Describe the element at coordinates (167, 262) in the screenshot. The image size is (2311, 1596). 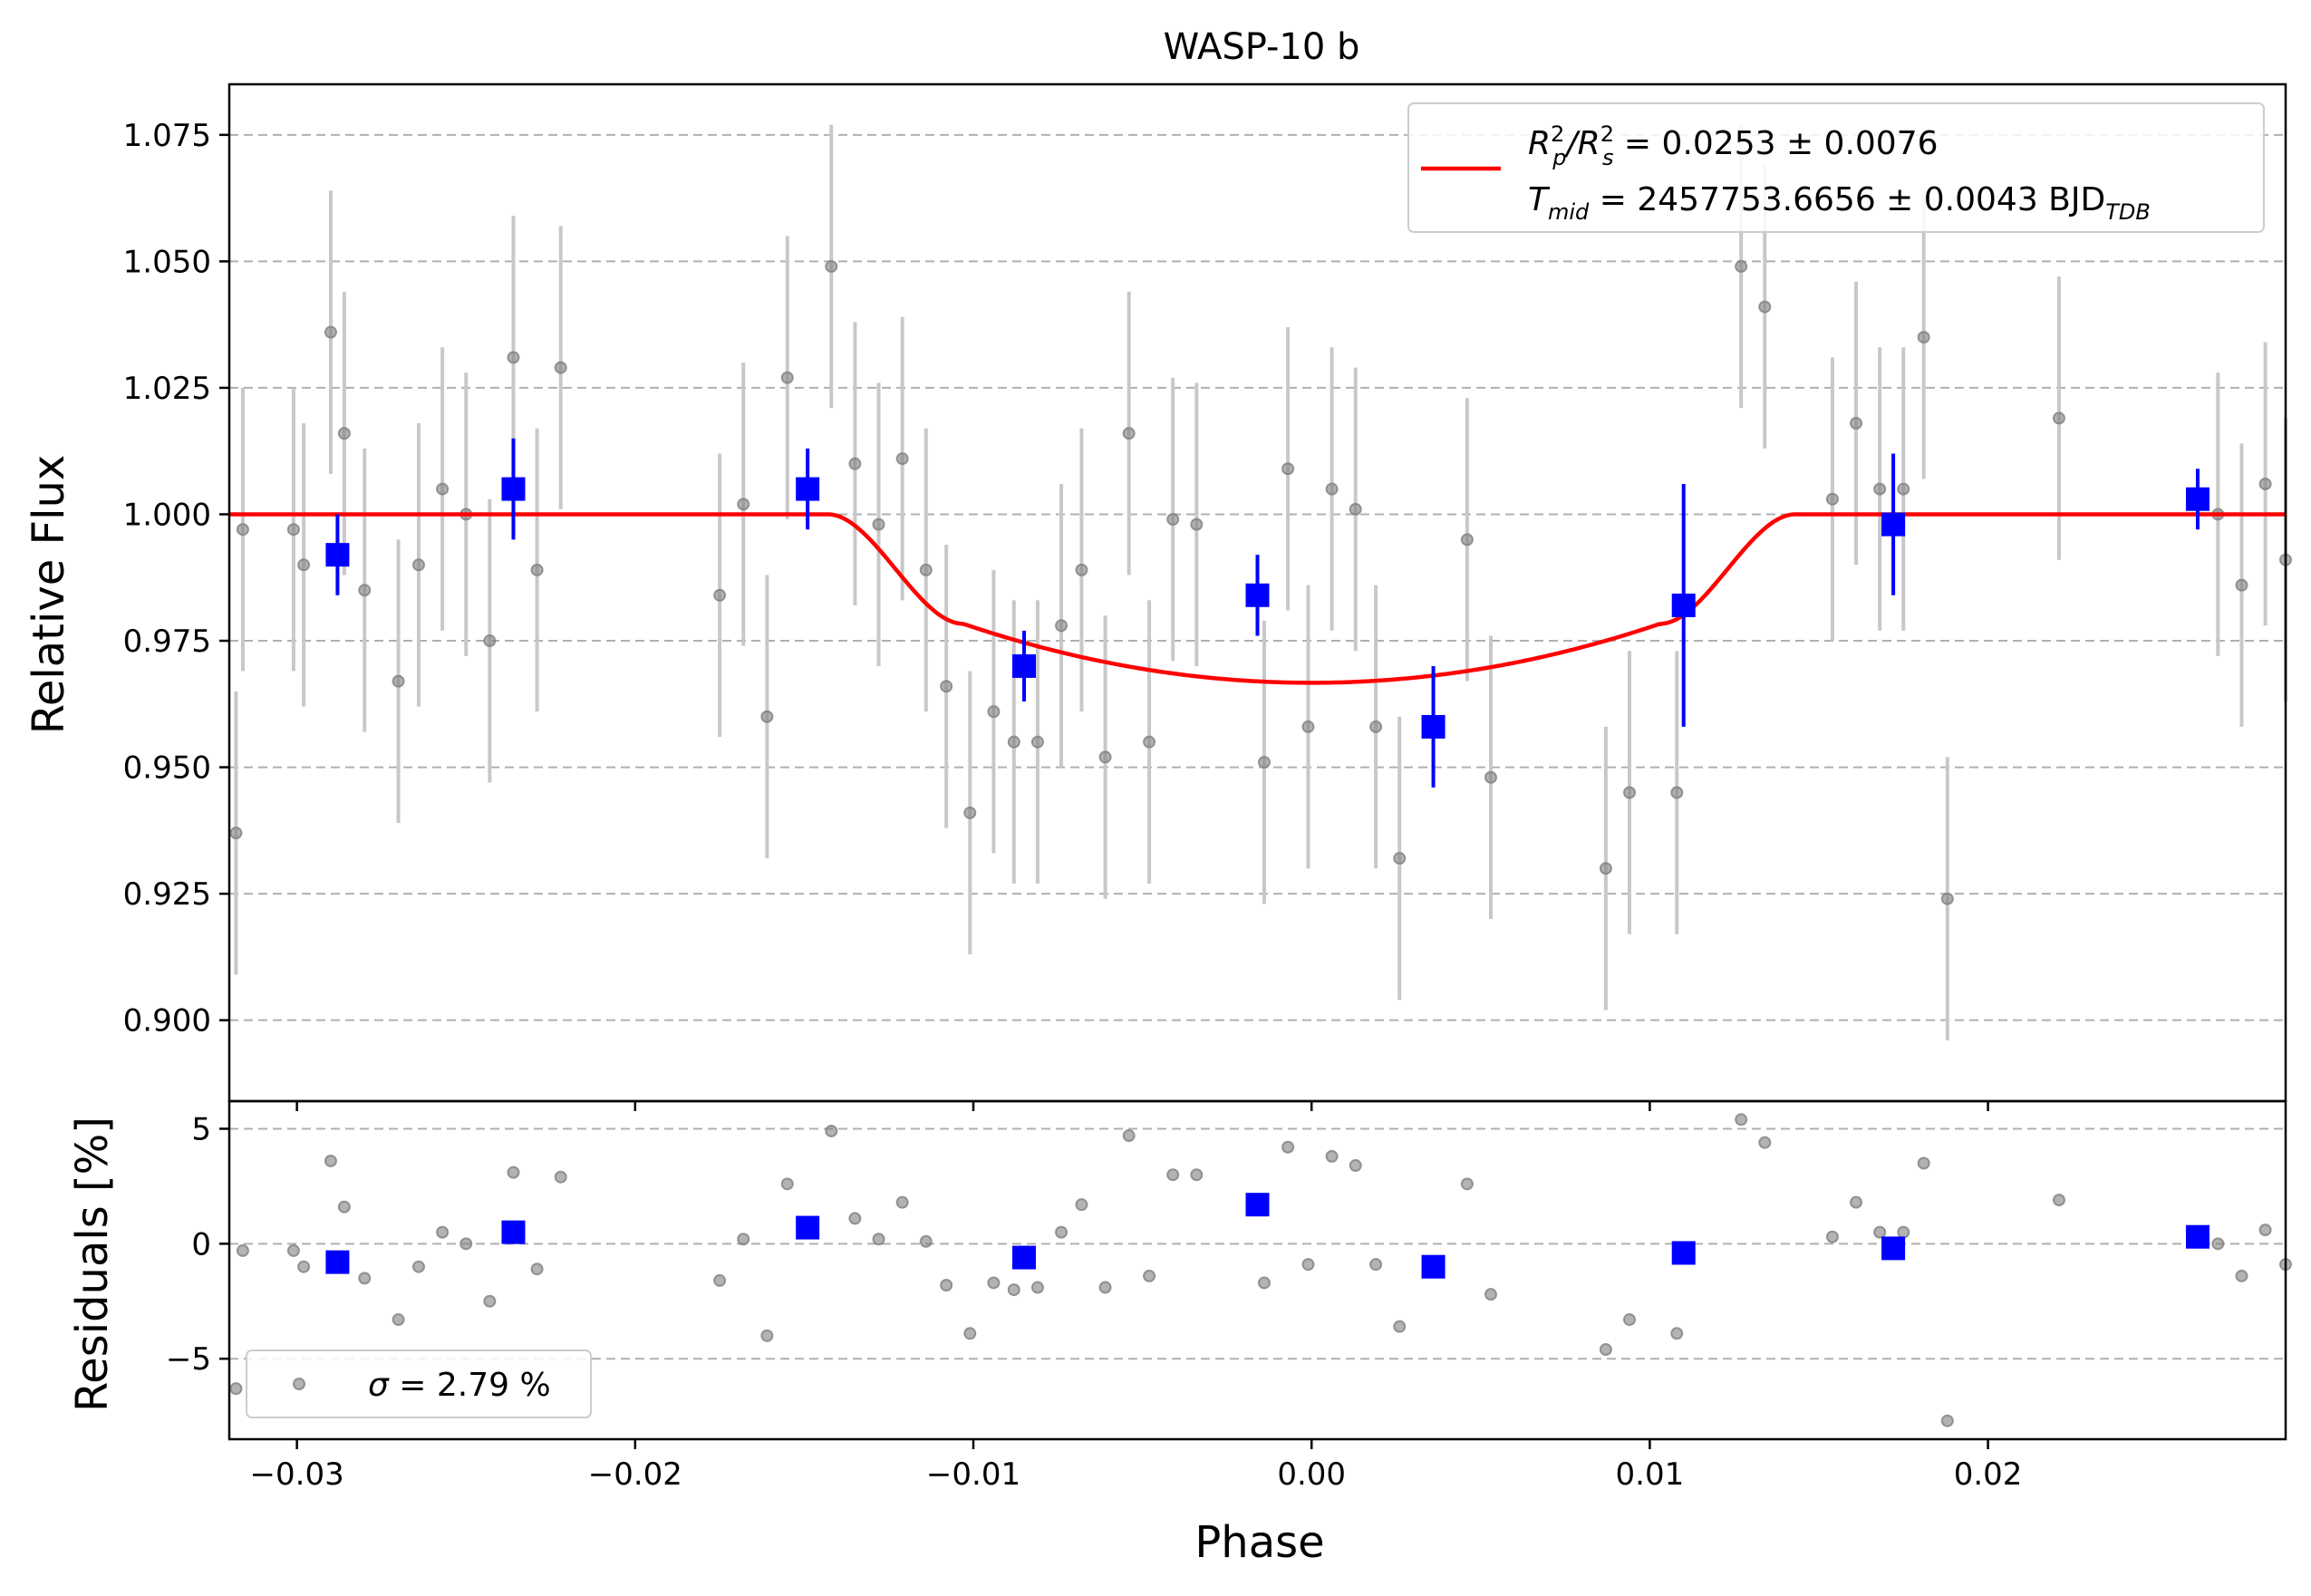
I see `top-y-tick-label: 1.050` at that location.